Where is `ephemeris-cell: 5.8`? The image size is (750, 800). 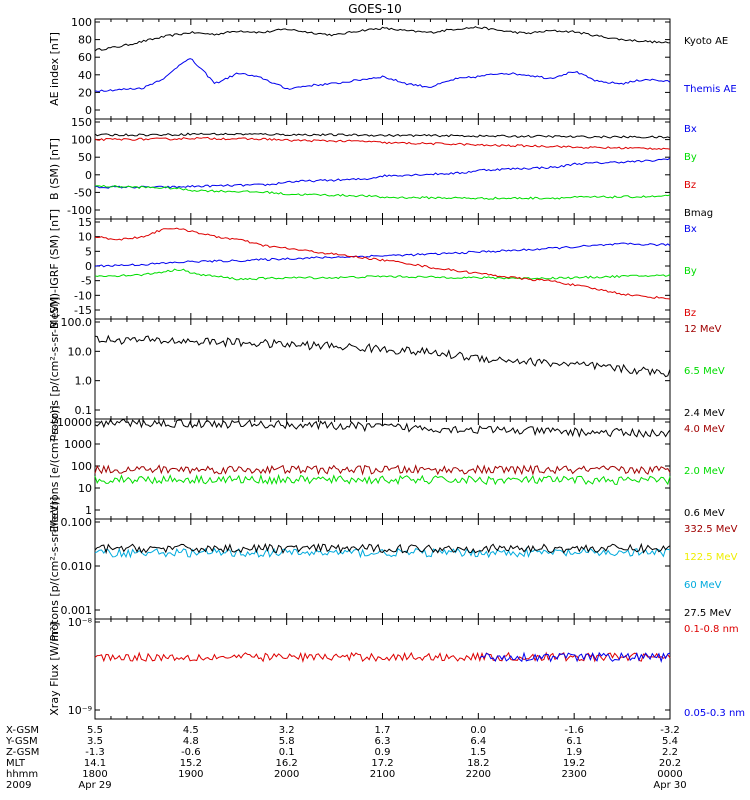 ephemeris-cell: 5.8 is located at coordinates (287, 741).